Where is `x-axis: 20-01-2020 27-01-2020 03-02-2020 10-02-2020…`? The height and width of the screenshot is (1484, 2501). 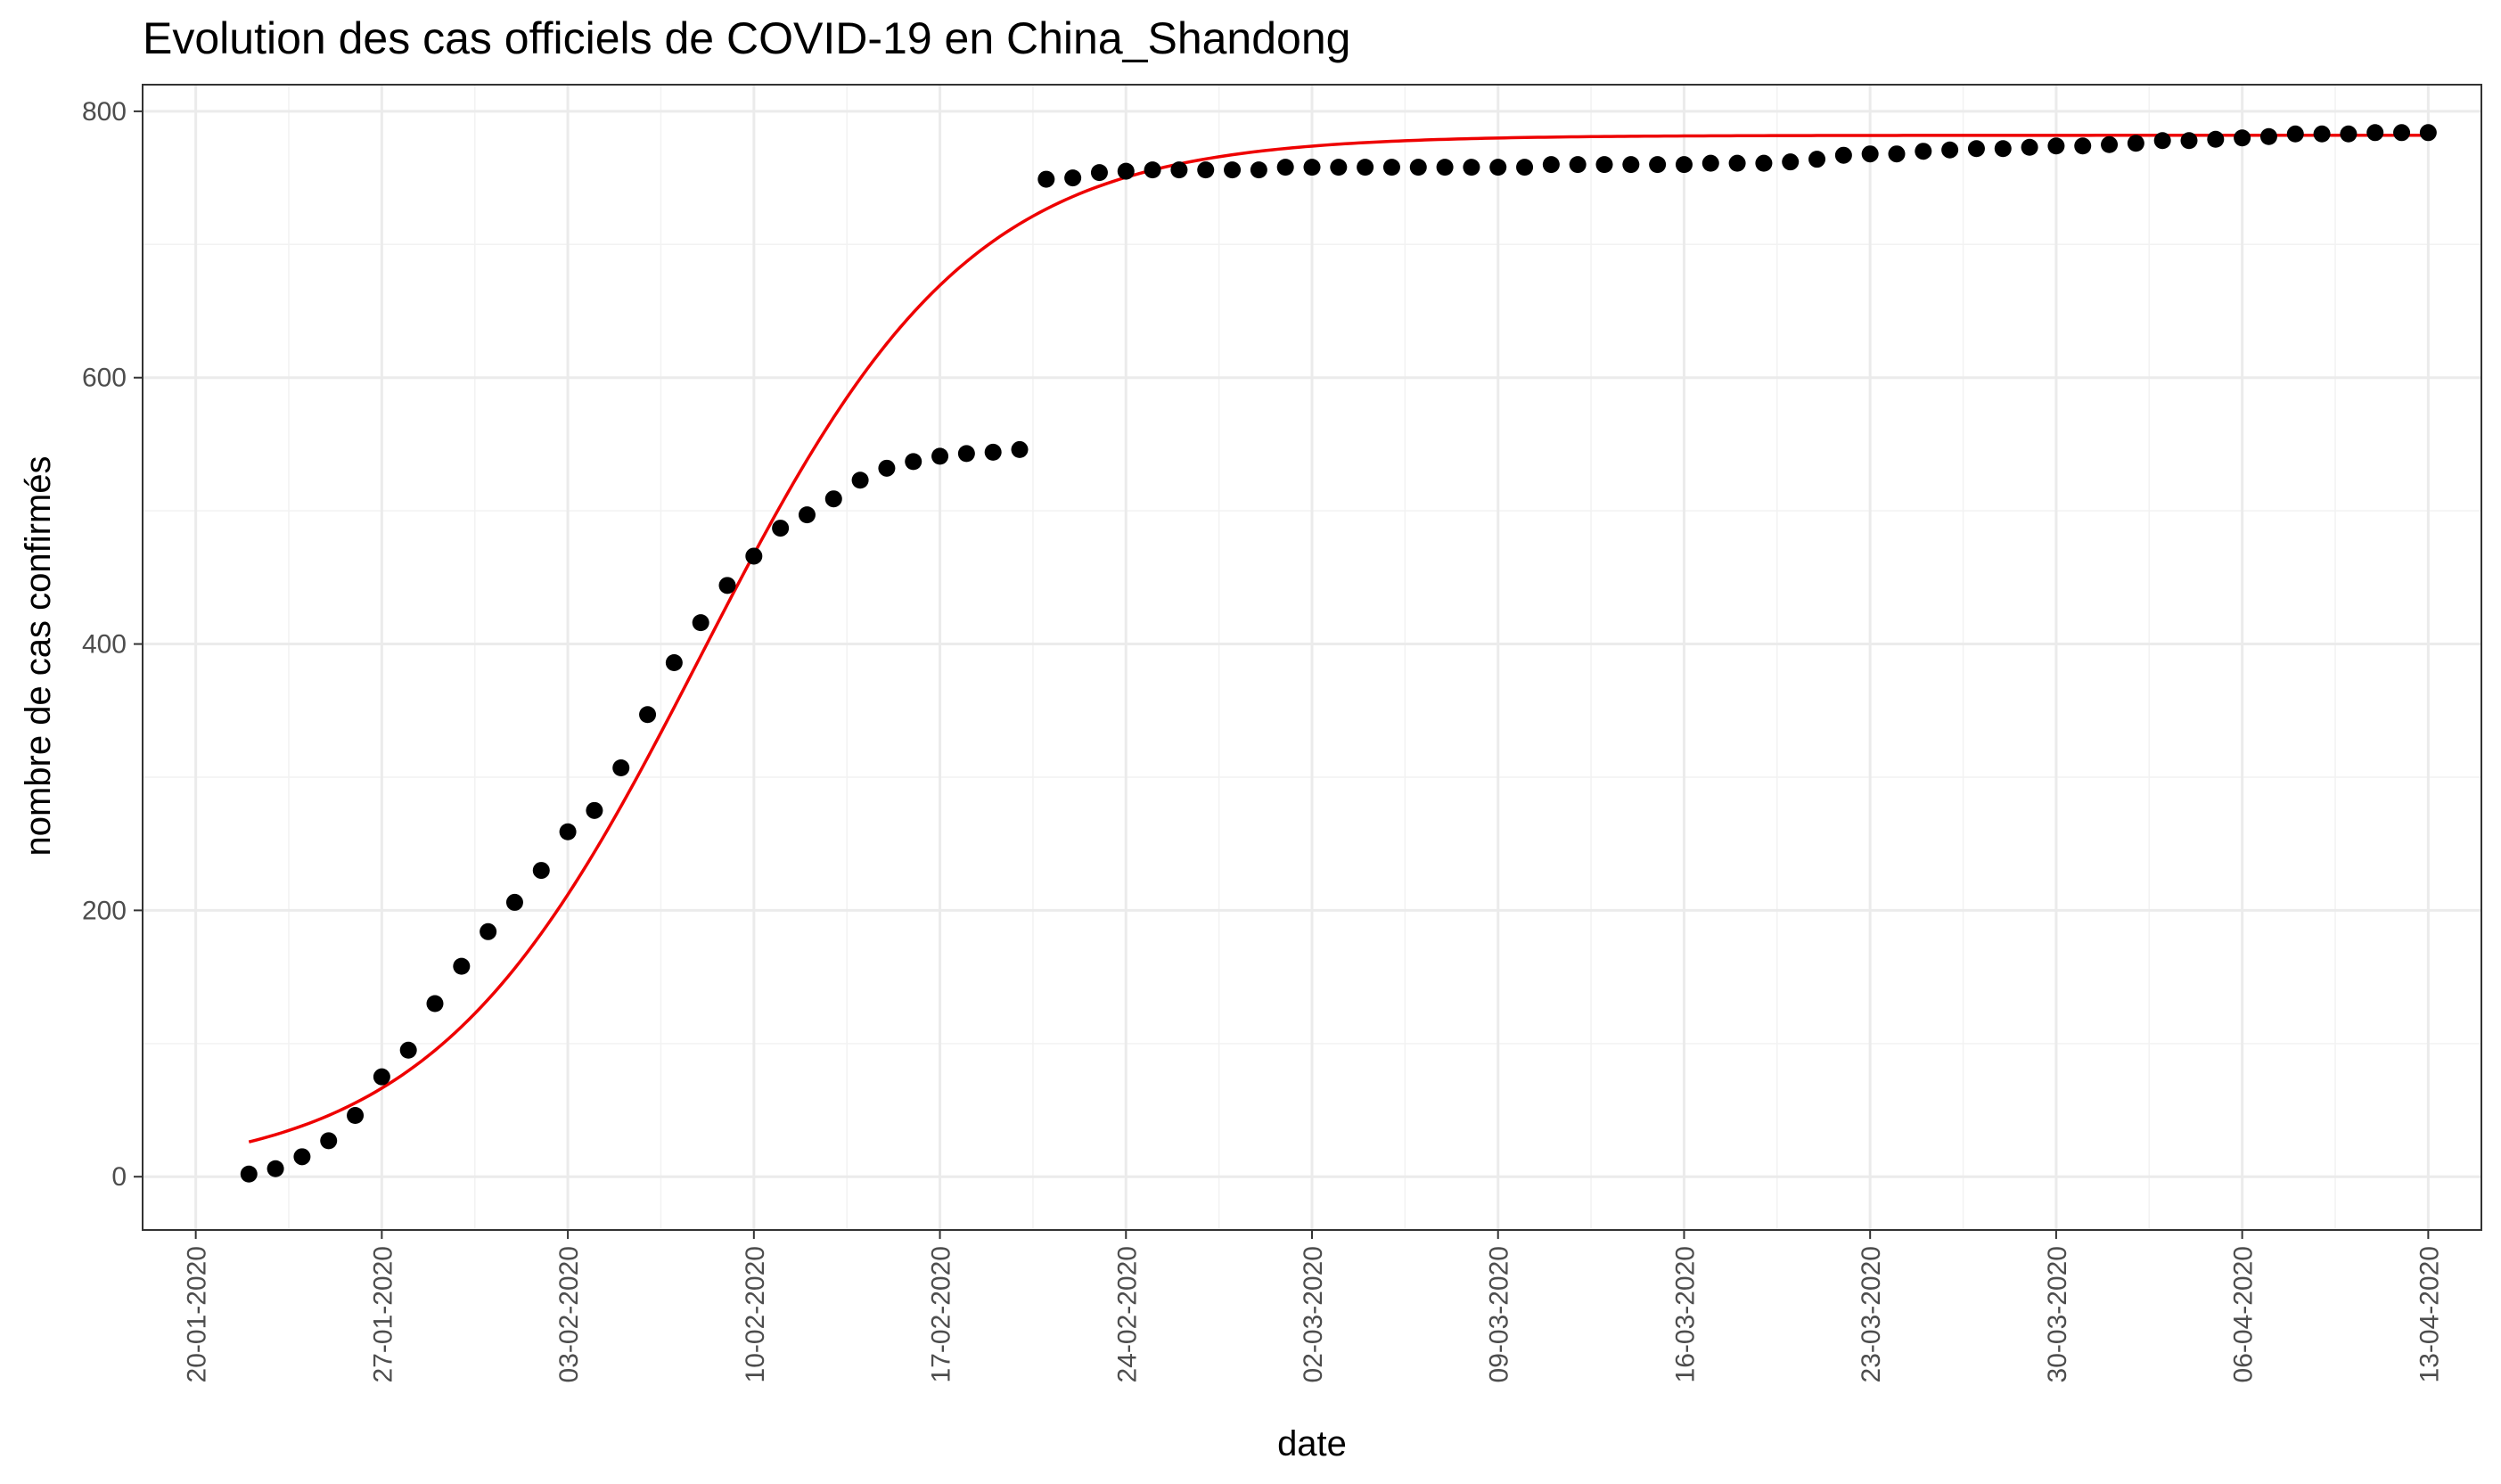 x-axis: 20-01-2020 27-01-2020 03-02-2020 10-02-2020… is located at coordinates (1313, 1306).